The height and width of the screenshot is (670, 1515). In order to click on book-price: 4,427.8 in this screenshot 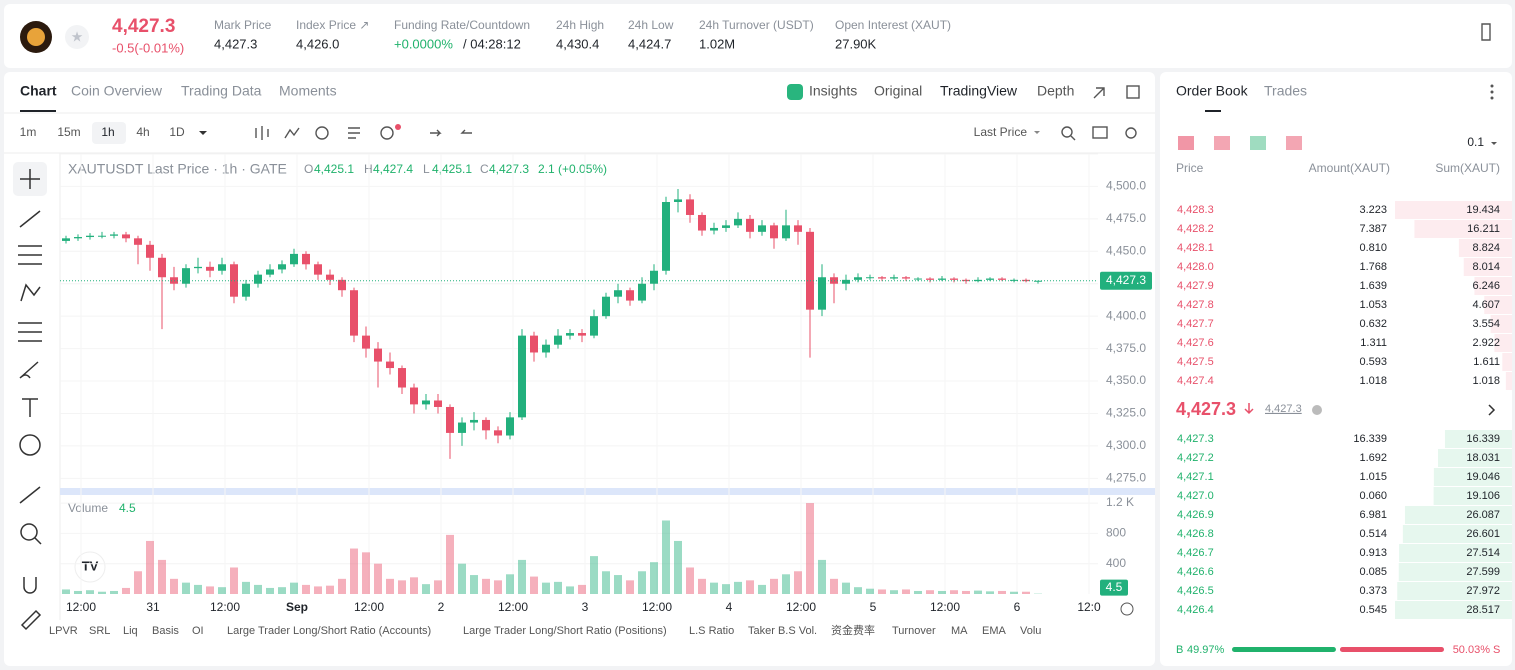, I will do `click(1195, 305)`.